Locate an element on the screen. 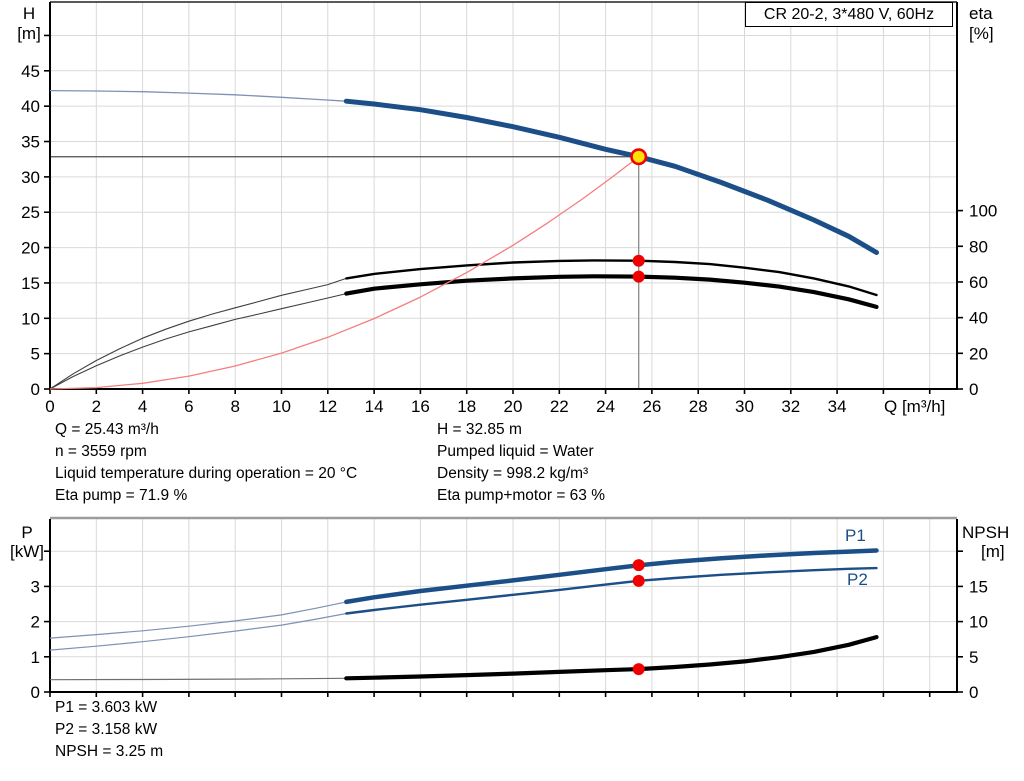 This screenshot has height=781, width=1024. info-line-npsh: NPSH = 3.25 m is located at coordinates (109, 751).